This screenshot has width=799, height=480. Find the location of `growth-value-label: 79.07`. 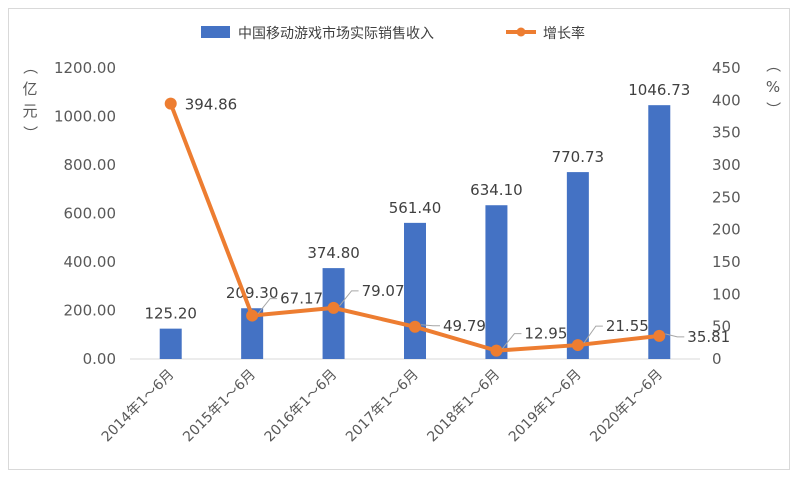

growth-value-label: 79.07 is located at coordinates (383, 291).